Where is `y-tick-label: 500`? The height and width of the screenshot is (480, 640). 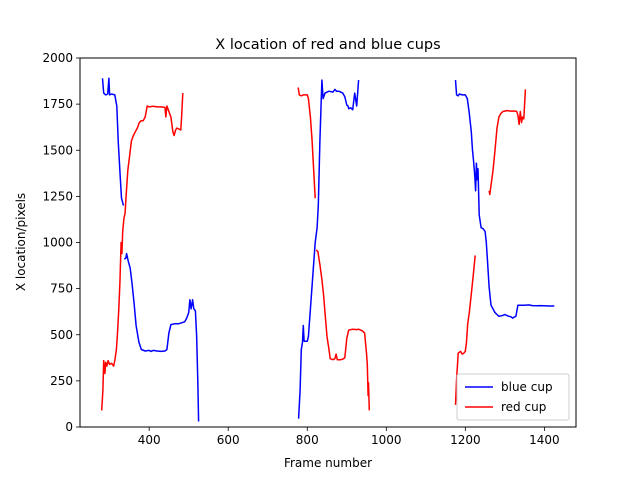 y-tick-label: 500 is located at coordinates (61, 335).